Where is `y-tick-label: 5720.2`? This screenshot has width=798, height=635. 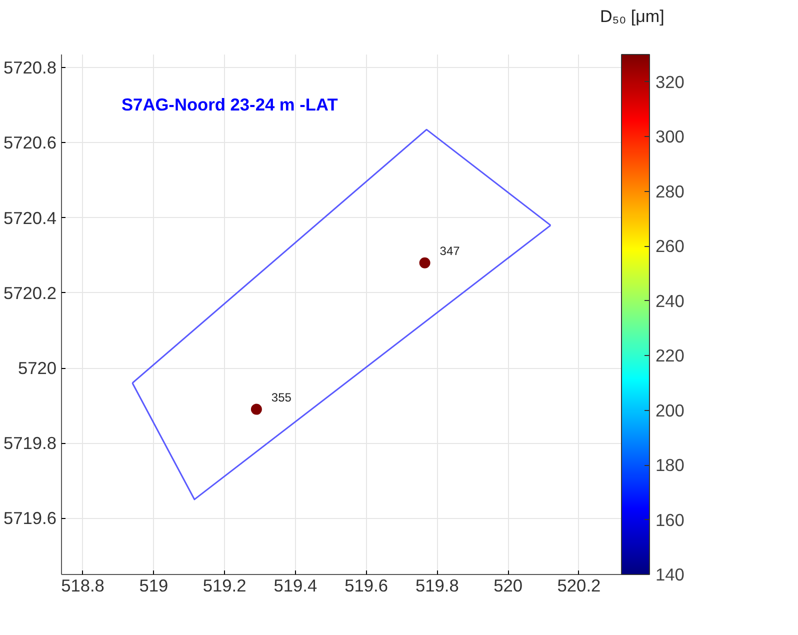
y-tick-label: 5720.2 is located at coordinates (30, 292).